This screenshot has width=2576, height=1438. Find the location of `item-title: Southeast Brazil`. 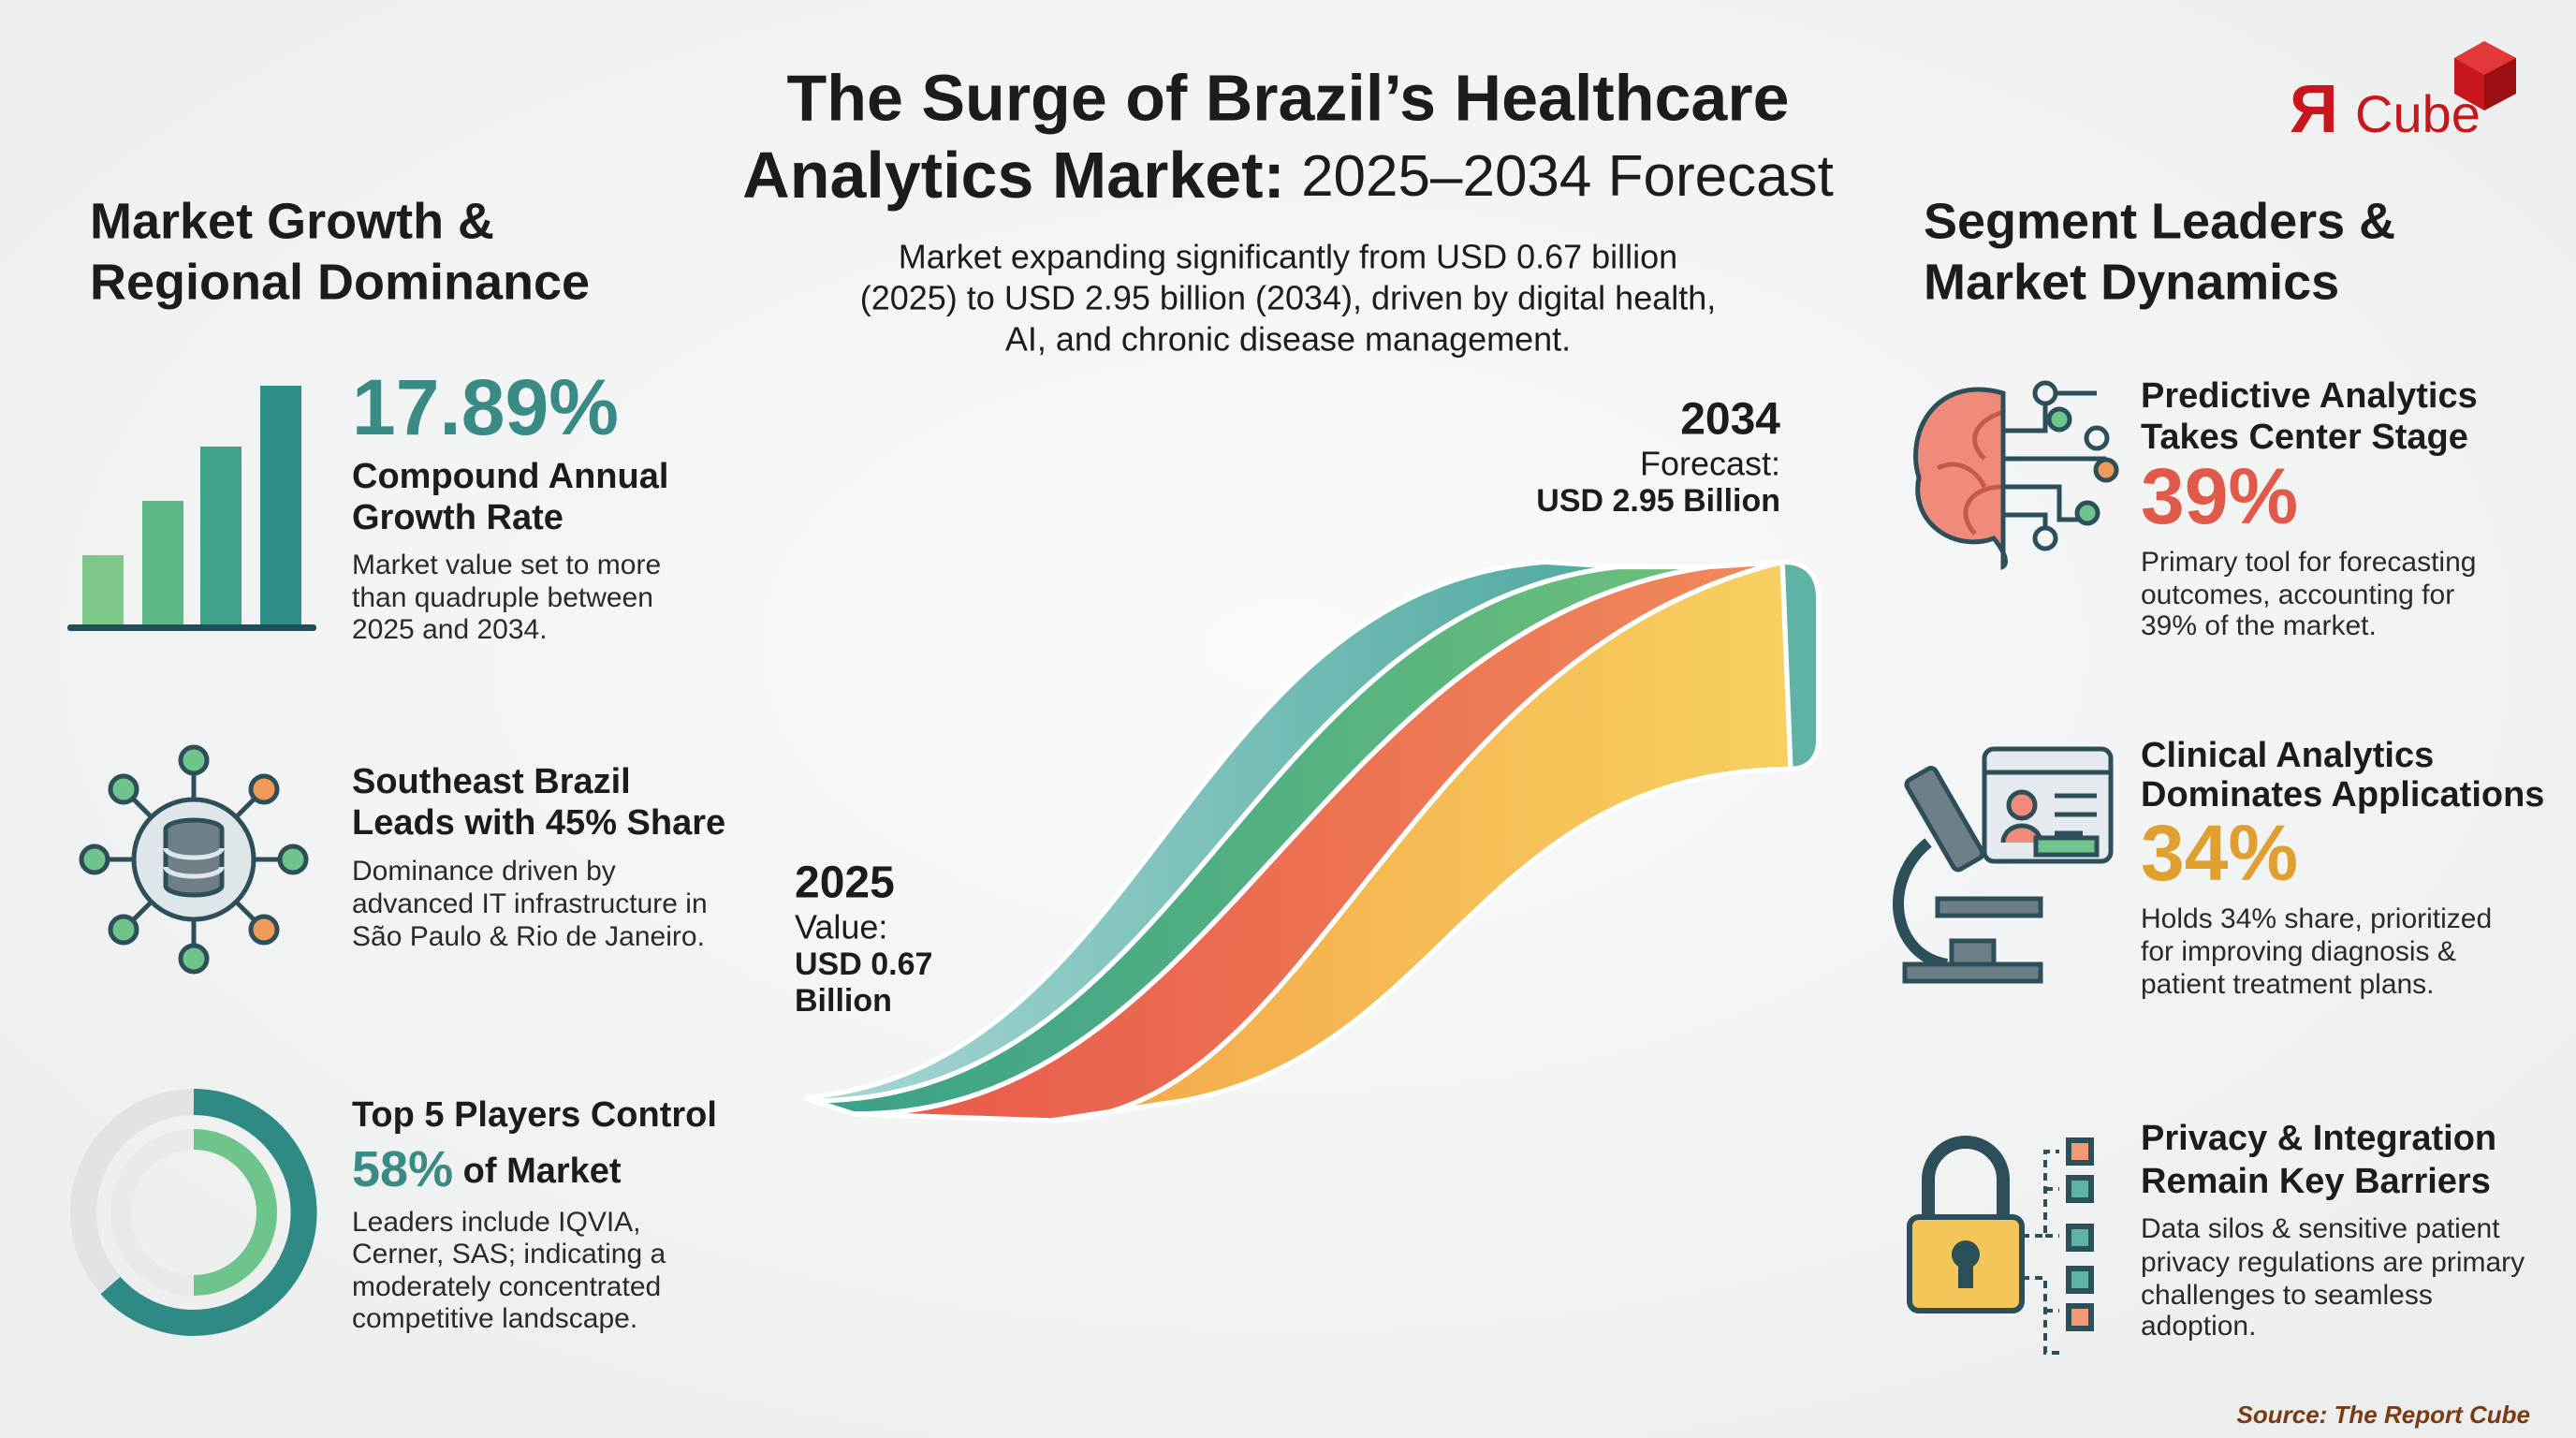

item-title: Southeast Brazil is located at coordinates (492, 781).